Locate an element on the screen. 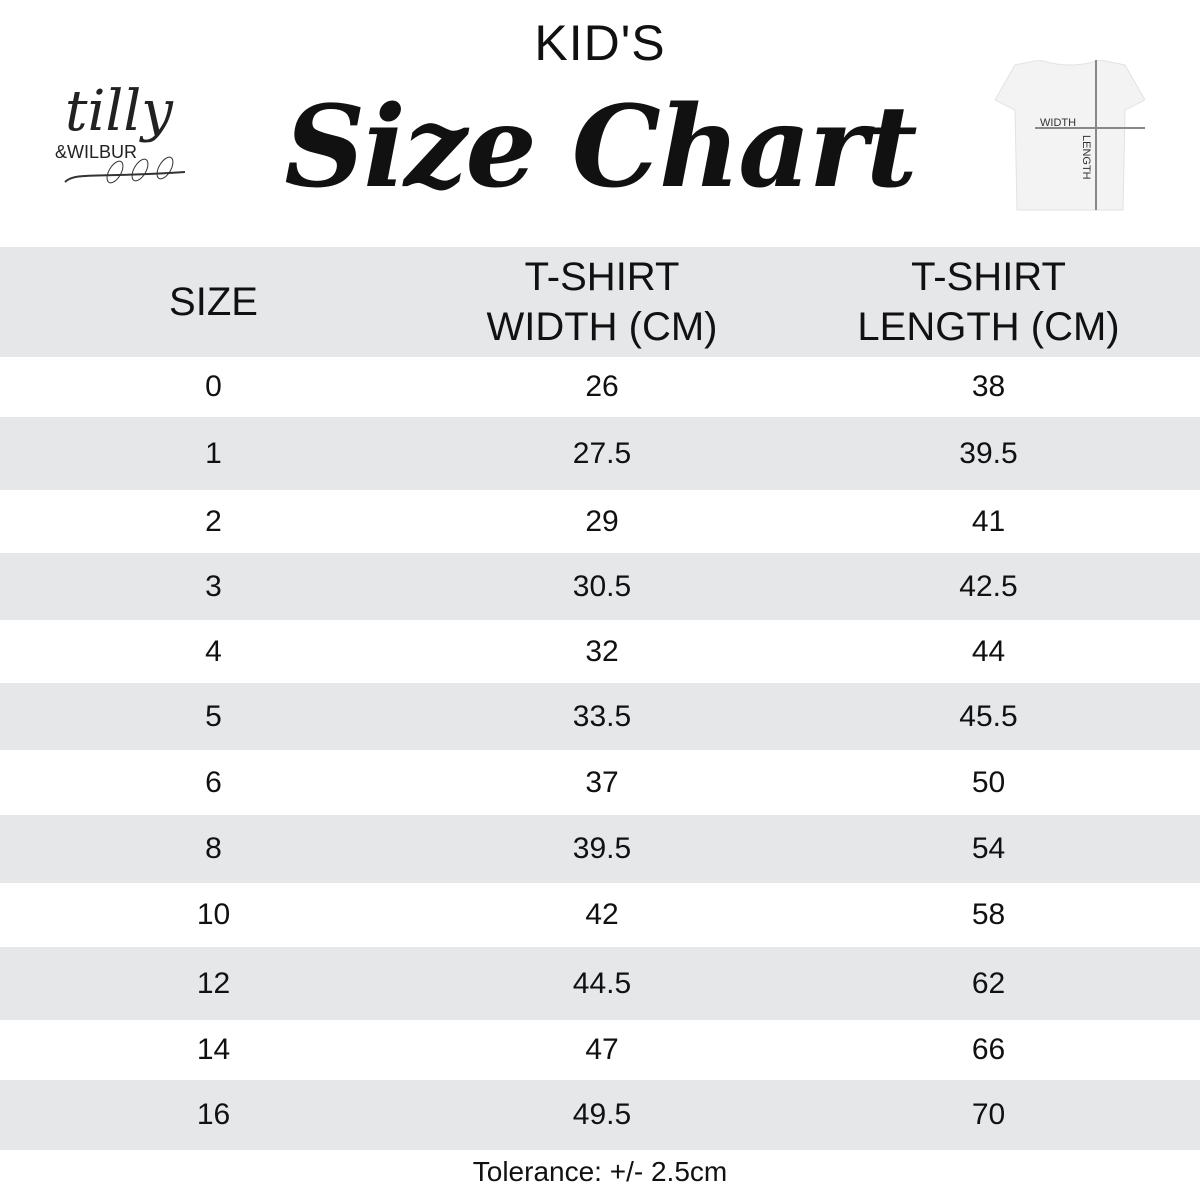 The image size is (1200, 1200). col-width-line2: WIDTH (CM) is located at coordinates (602, 327).